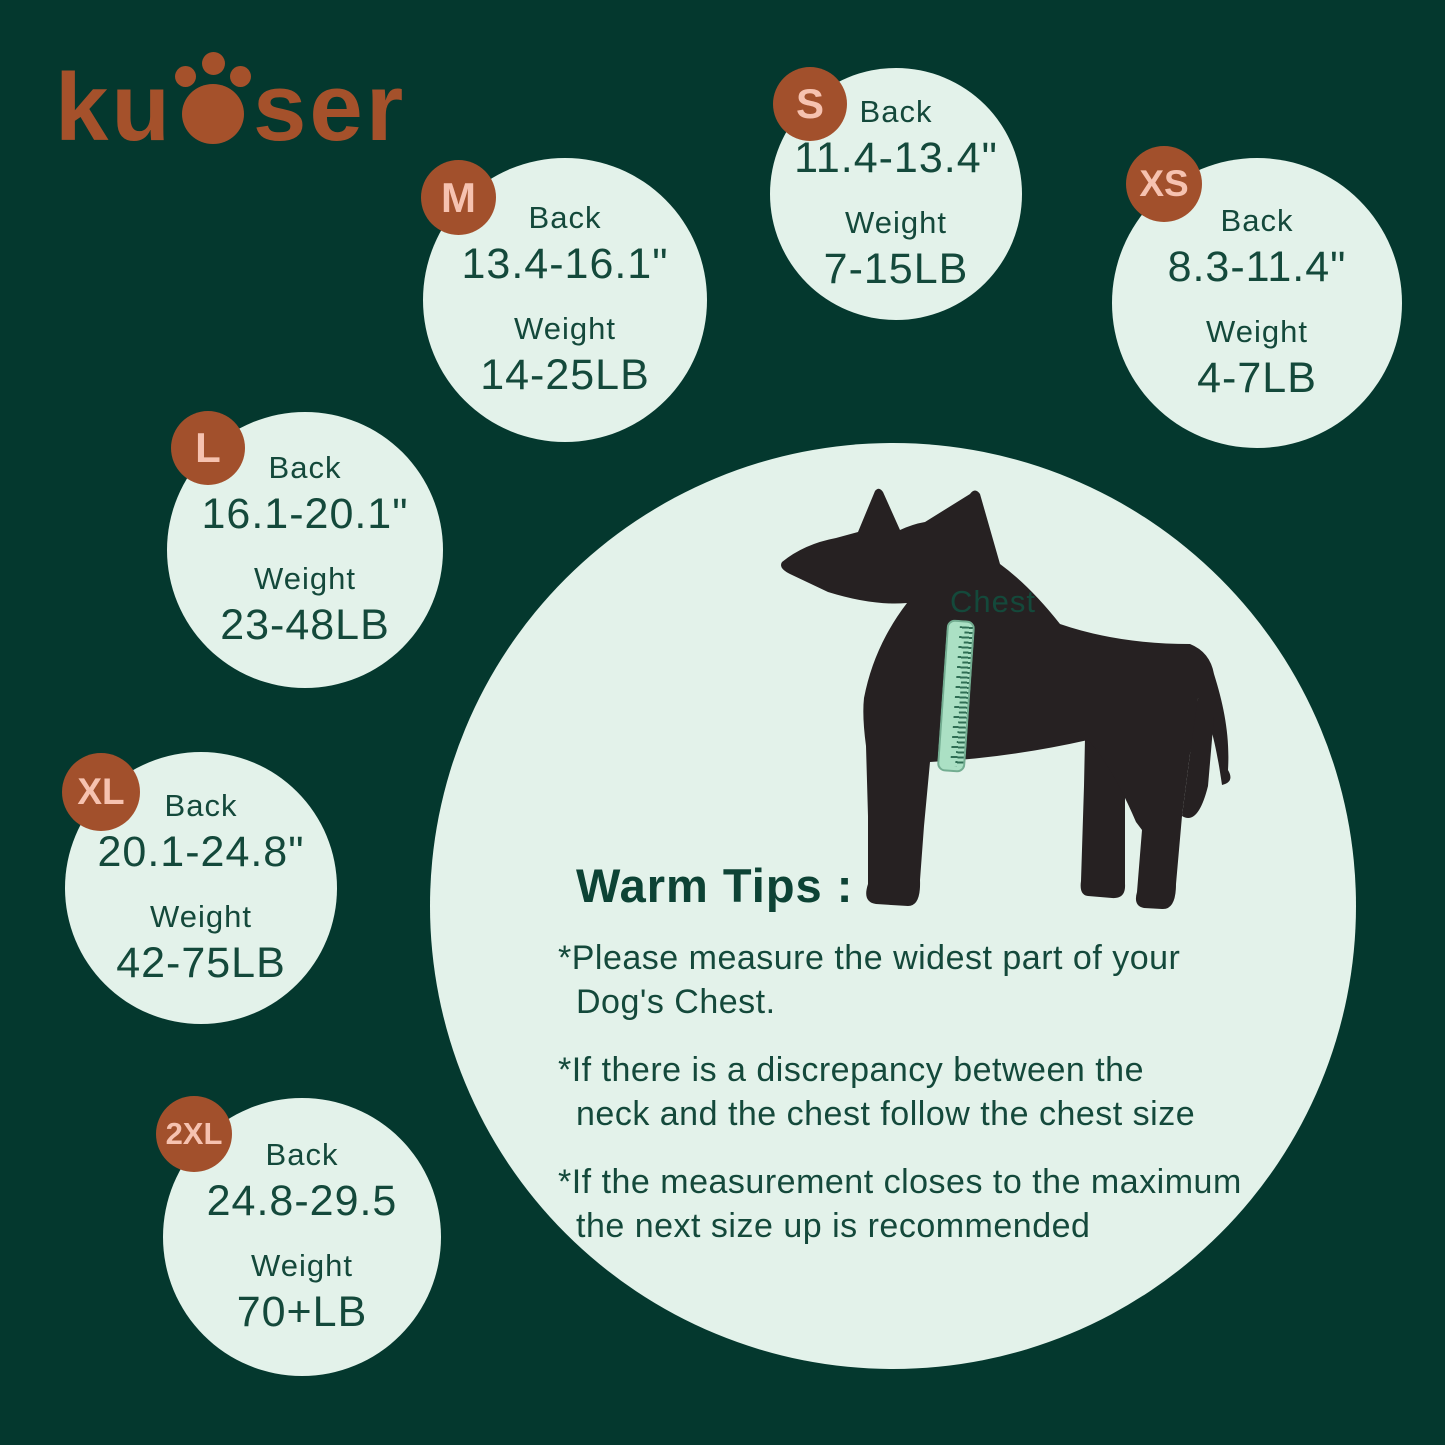 The image size is (1445, 1445). Describe the element at coordinates (114, 107) in the screenshot. I see `logo-text-left: ku` at that location.